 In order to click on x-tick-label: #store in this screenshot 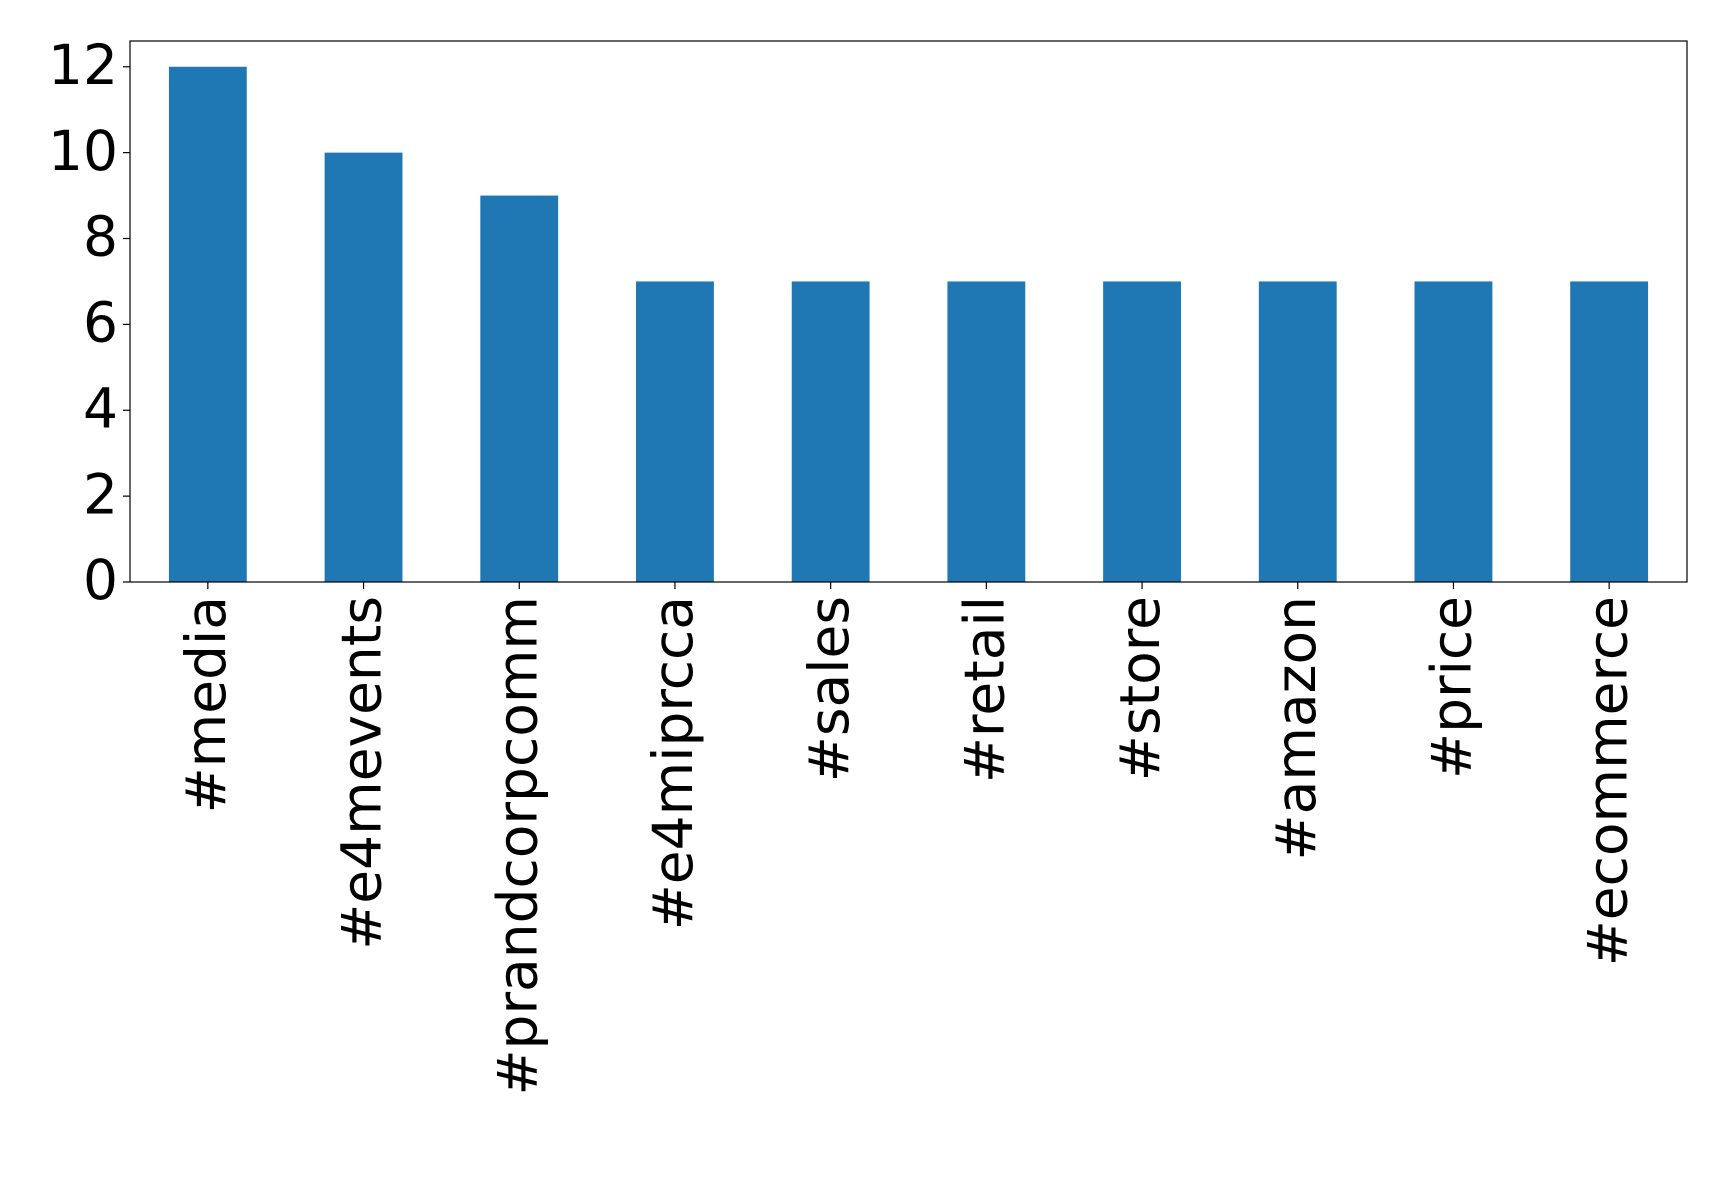, I will do `click(1140, 688)`.